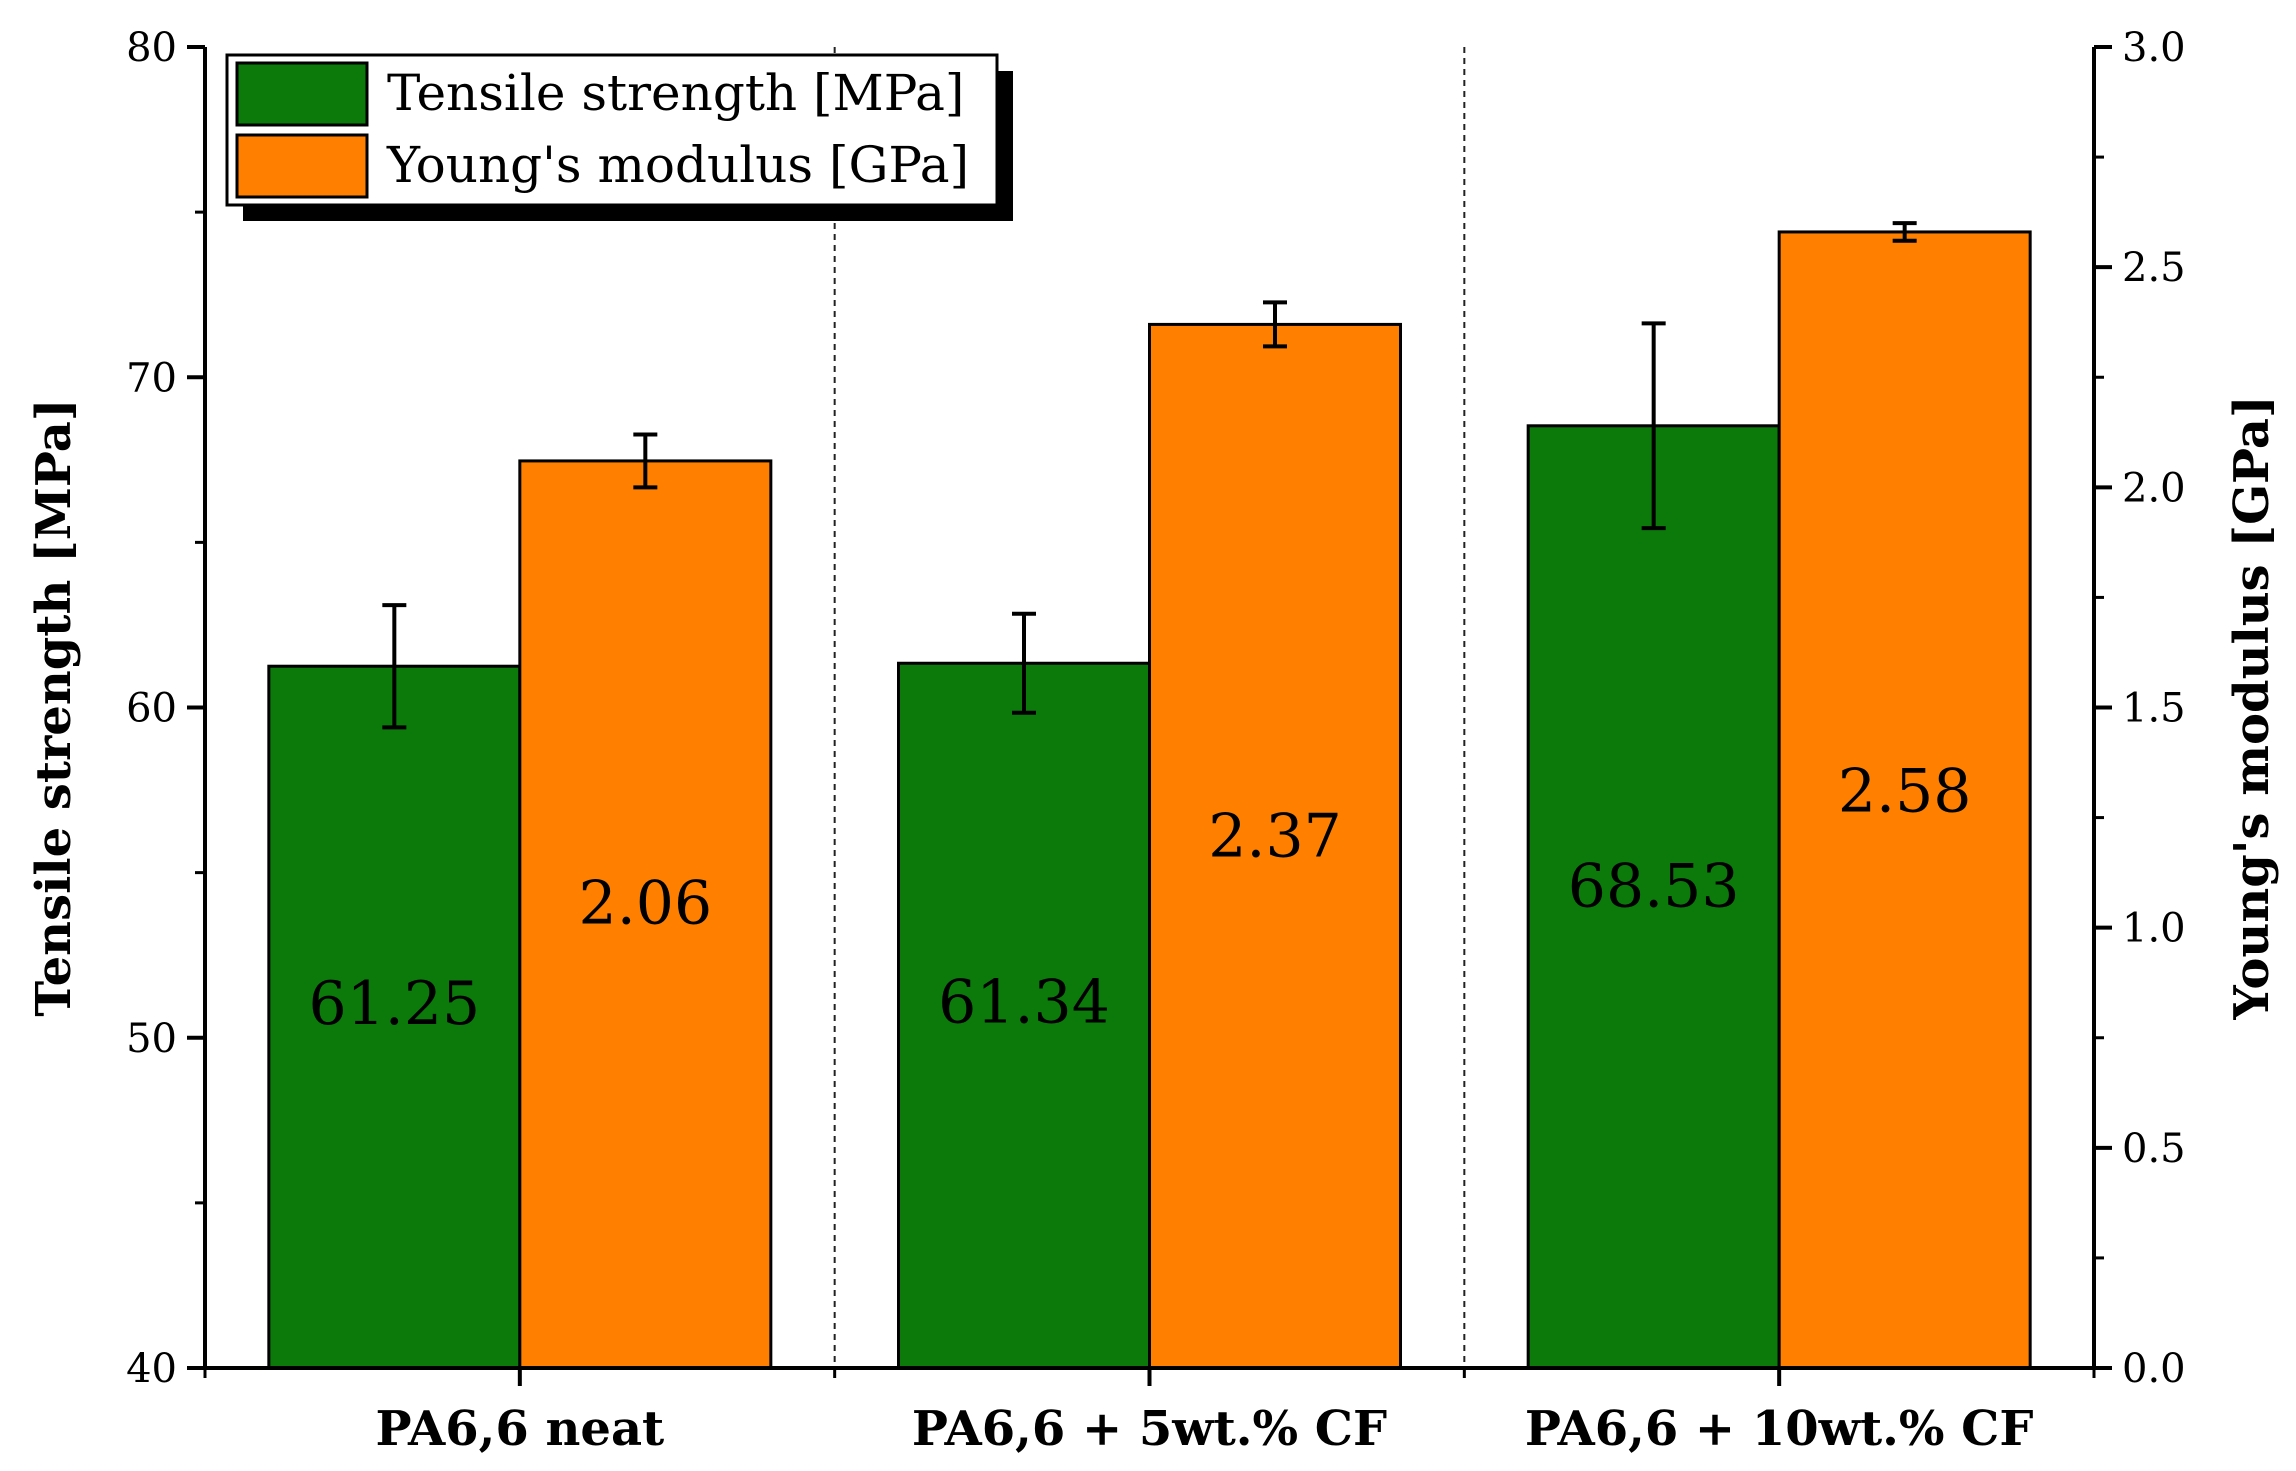 Image resolution: width=2296 pixels, height=1471 pixels. What do you see at coordinates (2154, 929) in the screenshot?
I see `y-right-tick-label: 1.0` at bounding box center [2154, 929].